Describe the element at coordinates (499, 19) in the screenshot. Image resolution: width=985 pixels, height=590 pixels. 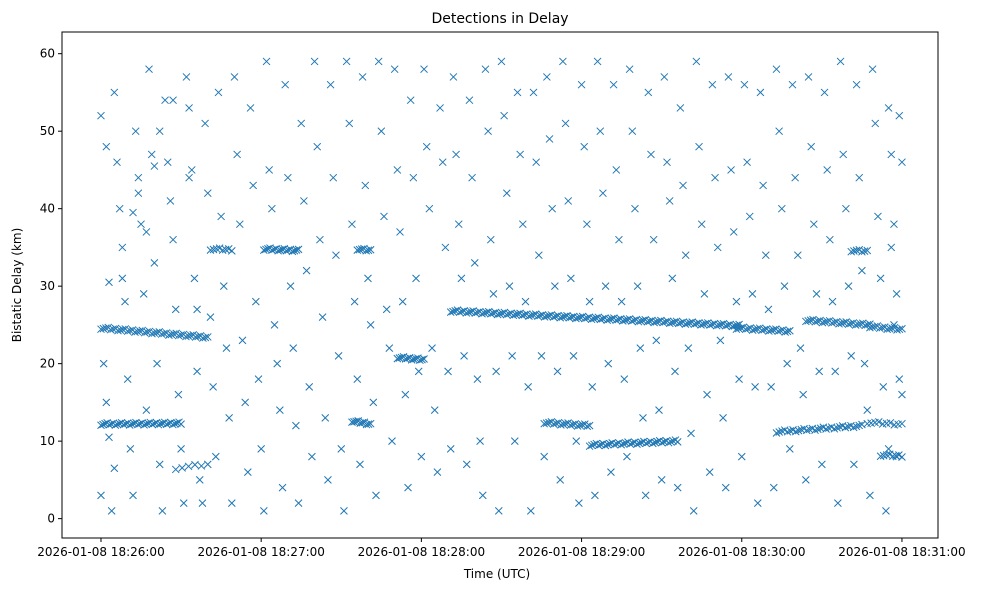
I see `chart-title: Detections in Delay` at that location.